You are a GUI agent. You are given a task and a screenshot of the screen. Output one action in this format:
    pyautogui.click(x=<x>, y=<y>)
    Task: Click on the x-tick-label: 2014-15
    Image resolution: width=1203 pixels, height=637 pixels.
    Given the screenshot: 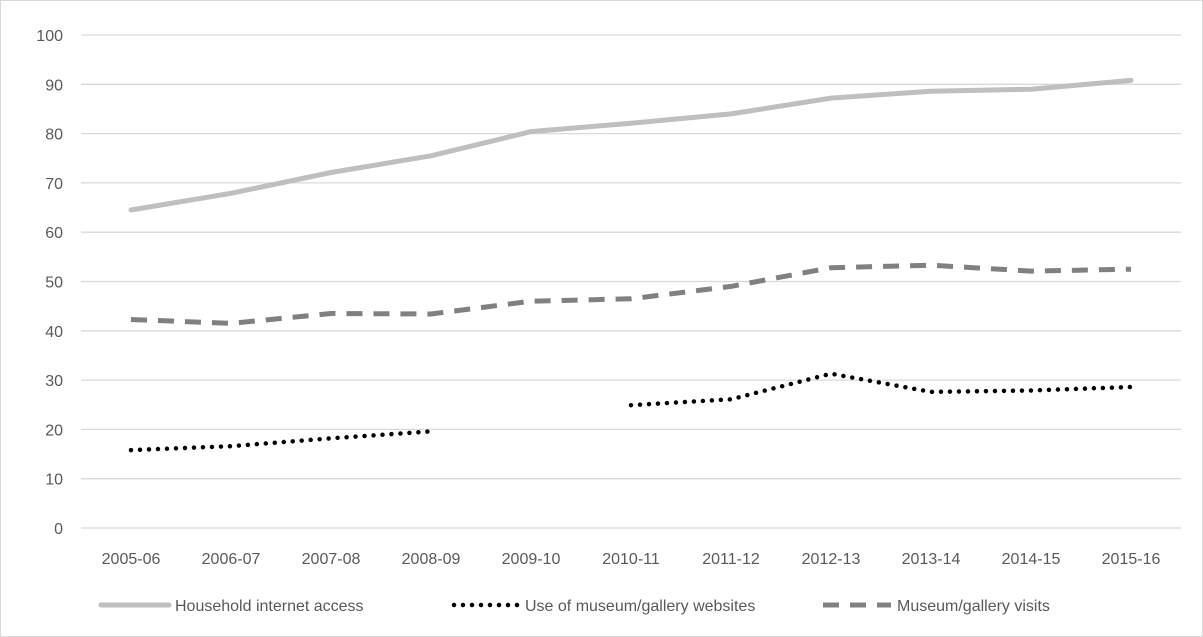 What is the action you would take?
    pyautogui.click(x=1031, y=559)
    